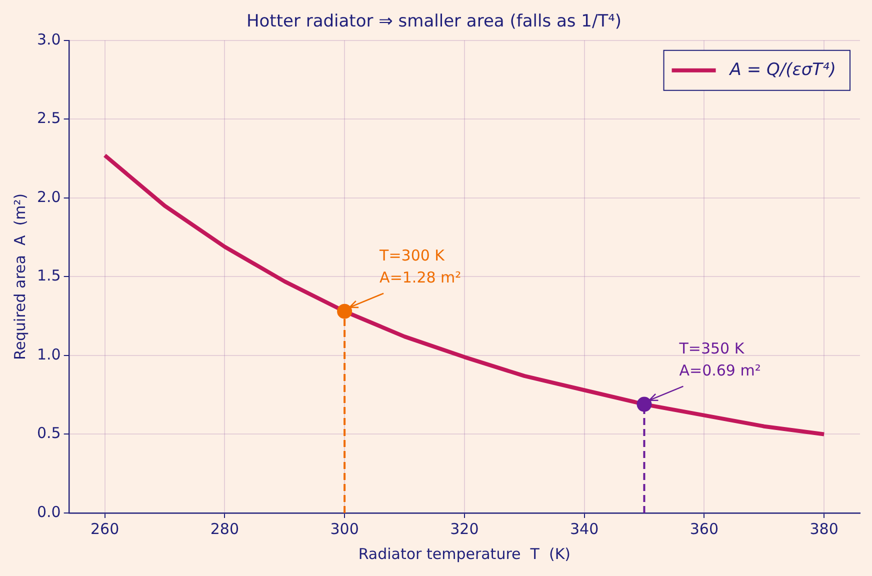  I want to click on legend-label: A = Q/(εσT⁴), so click(782, 70).